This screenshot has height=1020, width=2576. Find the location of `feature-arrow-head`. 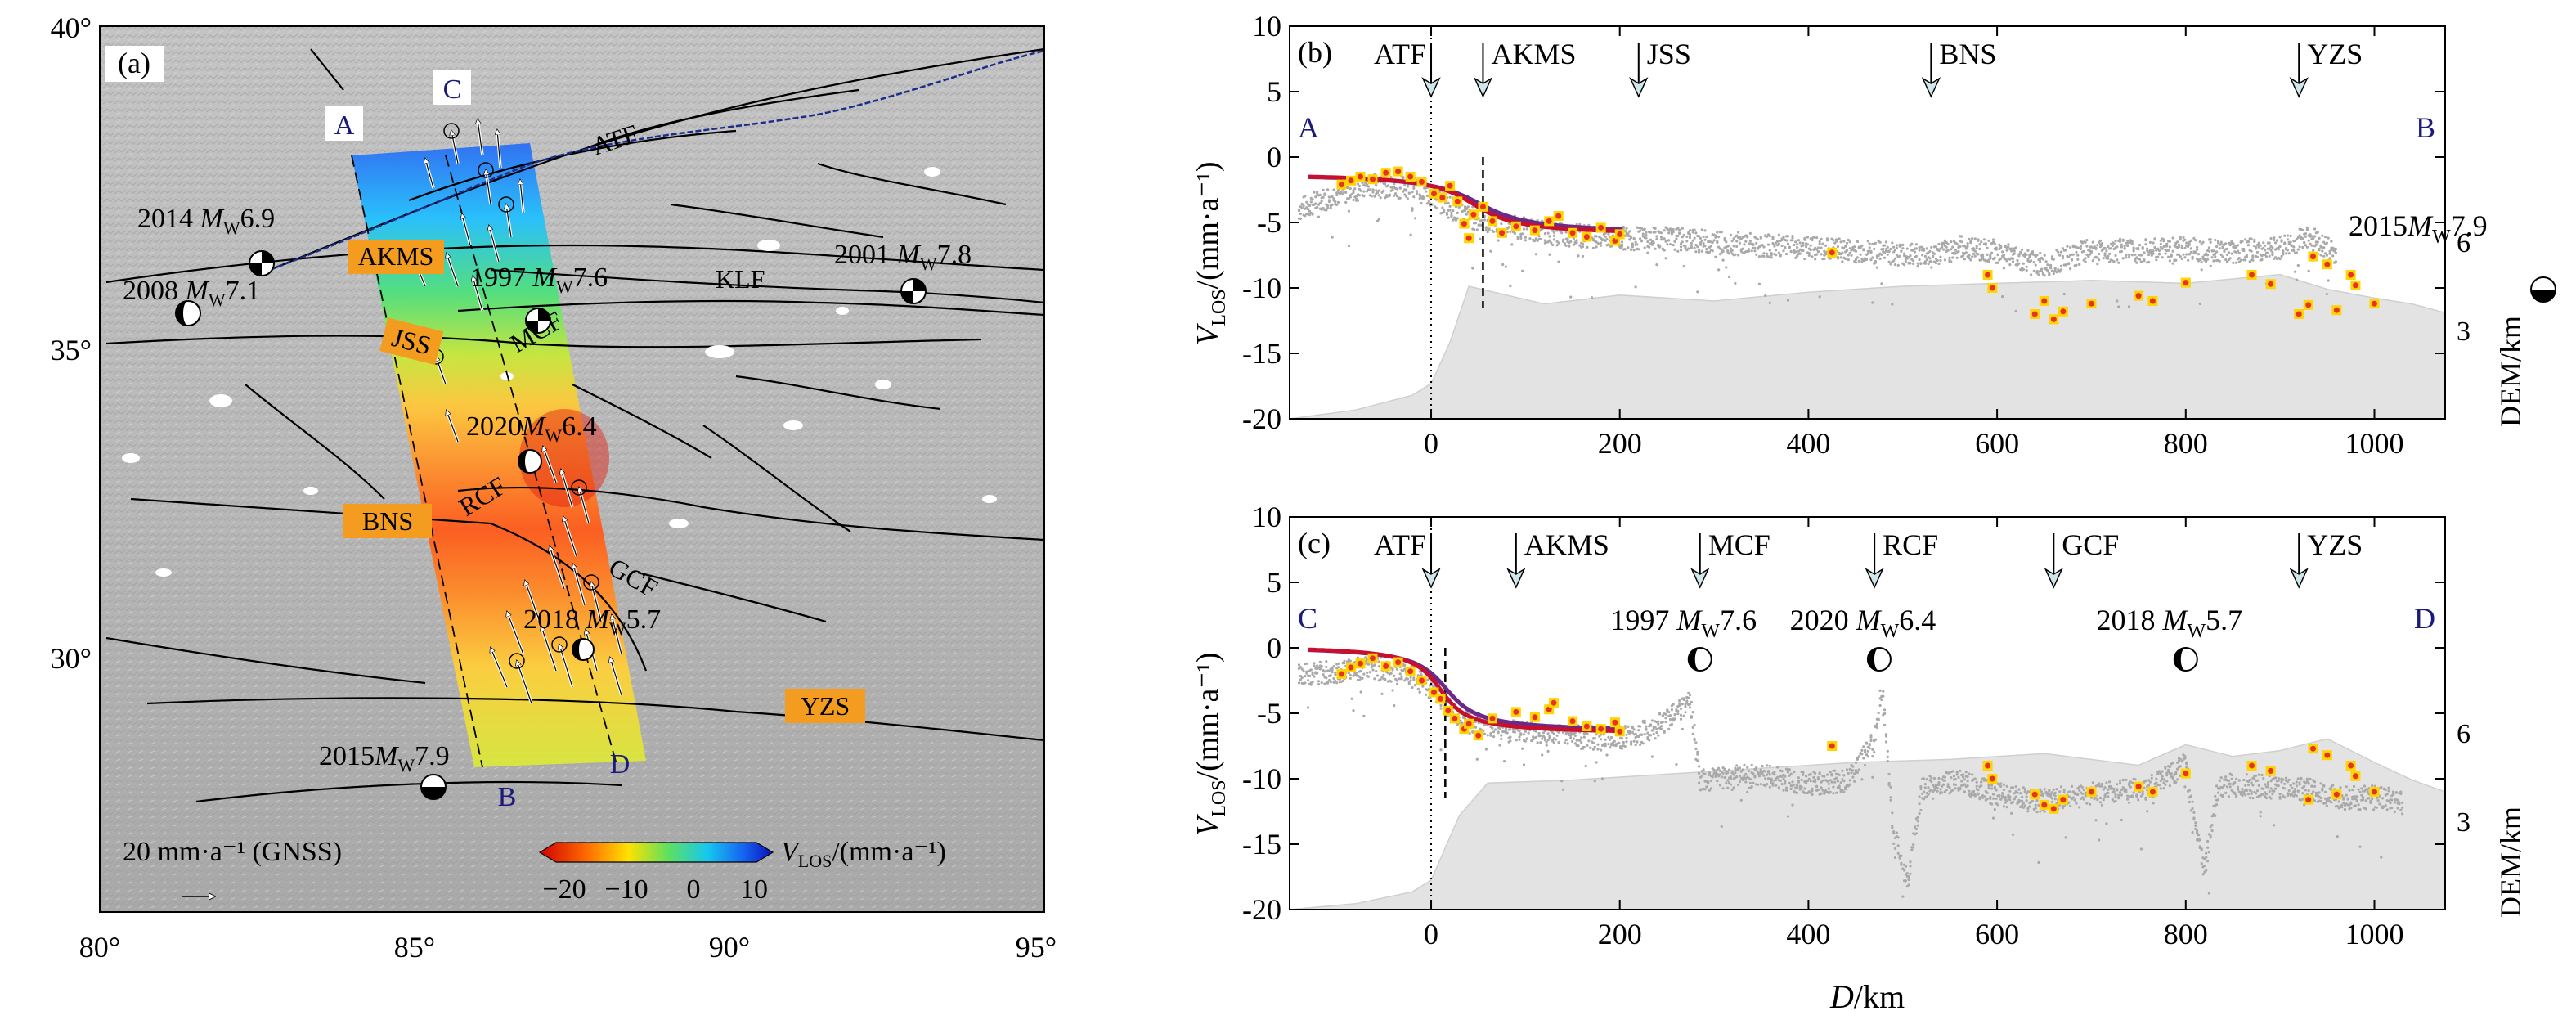

feature-arrow-head is located at coordinates (1639, 88).